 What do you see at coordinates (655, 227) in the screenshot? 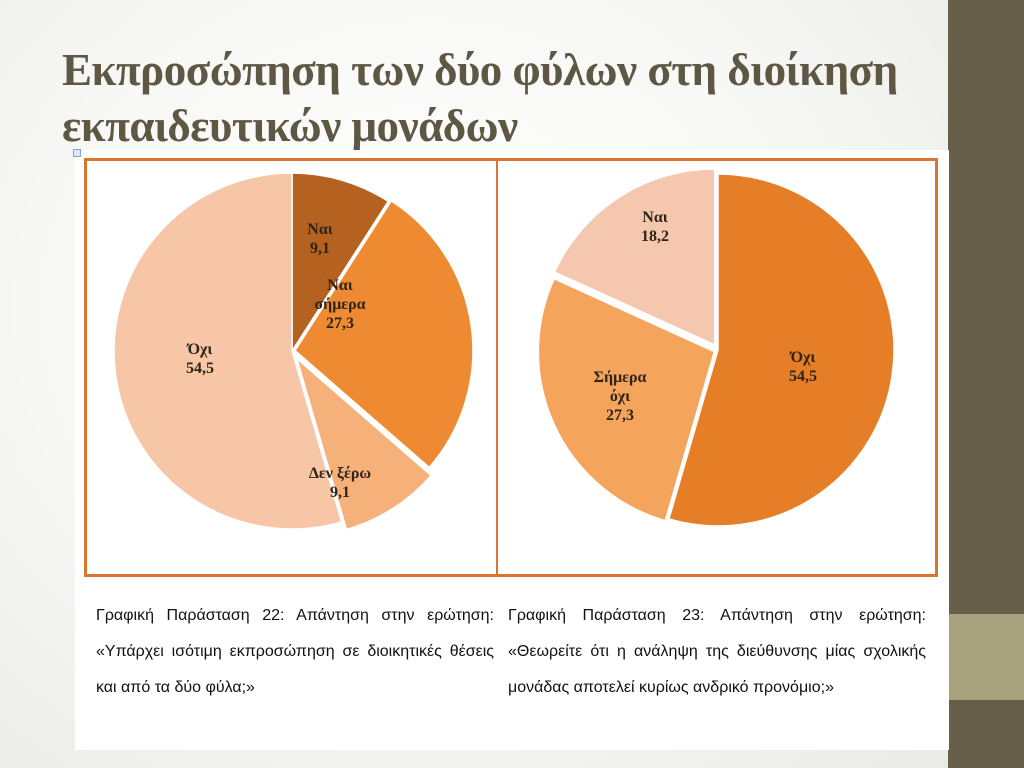
I see `pie-slice-label: Ναι 18,2` at bounding box center [655, 227].